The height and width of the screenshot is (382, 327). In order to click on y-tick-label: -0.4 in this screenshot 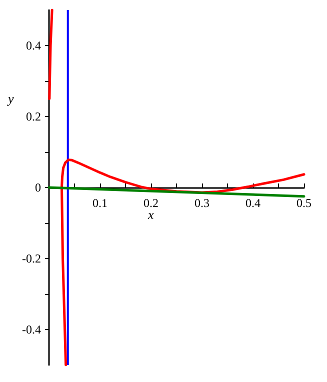, I will do `click(31, 329)`.